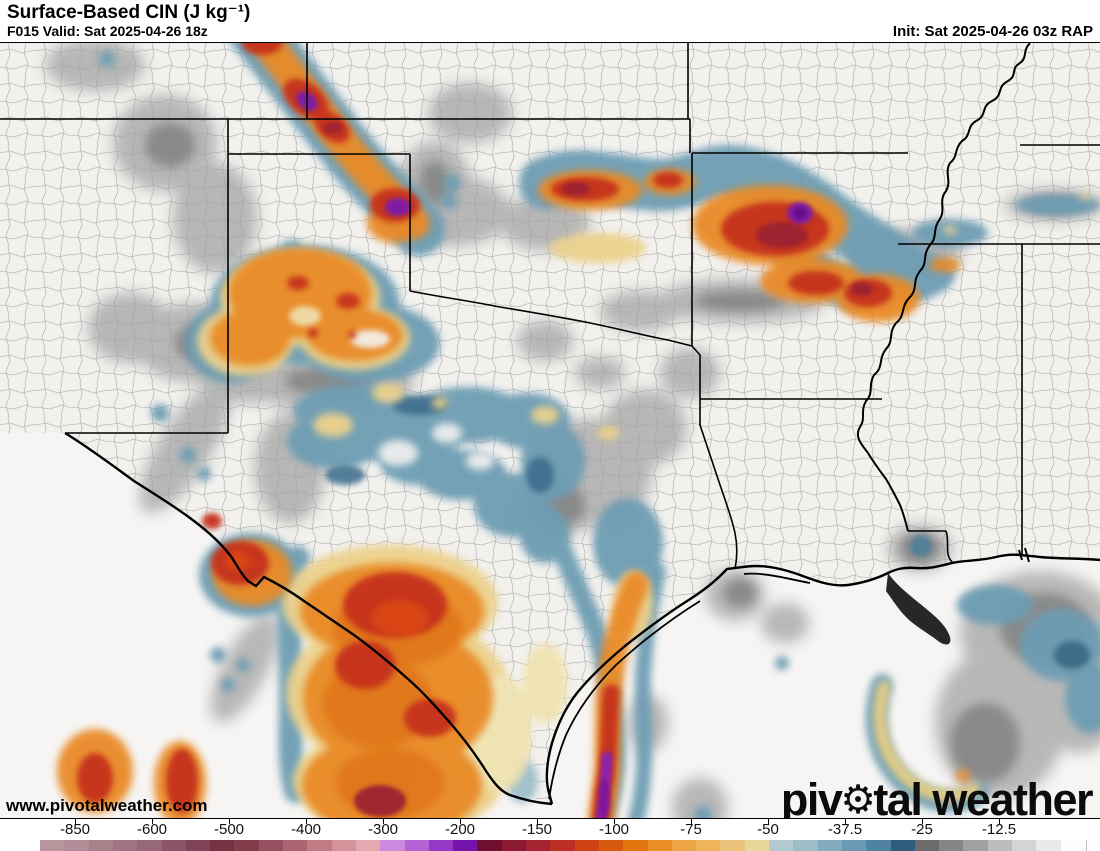  What do you see at coordinates (679, 686) in the screenshot?
I see `barrier-islands` at bounding box center [679, 686].